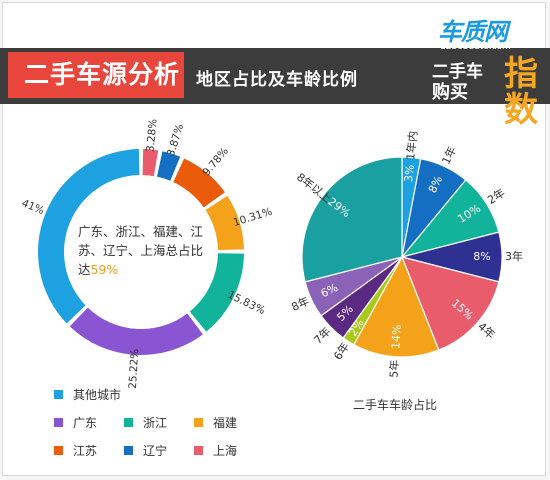 This screenshot has width=550, height=480. What do you see at coordinates (457, 72) in the screenshot?
I see `logo-line-1: 二手车` at bounding box center [457, 72].